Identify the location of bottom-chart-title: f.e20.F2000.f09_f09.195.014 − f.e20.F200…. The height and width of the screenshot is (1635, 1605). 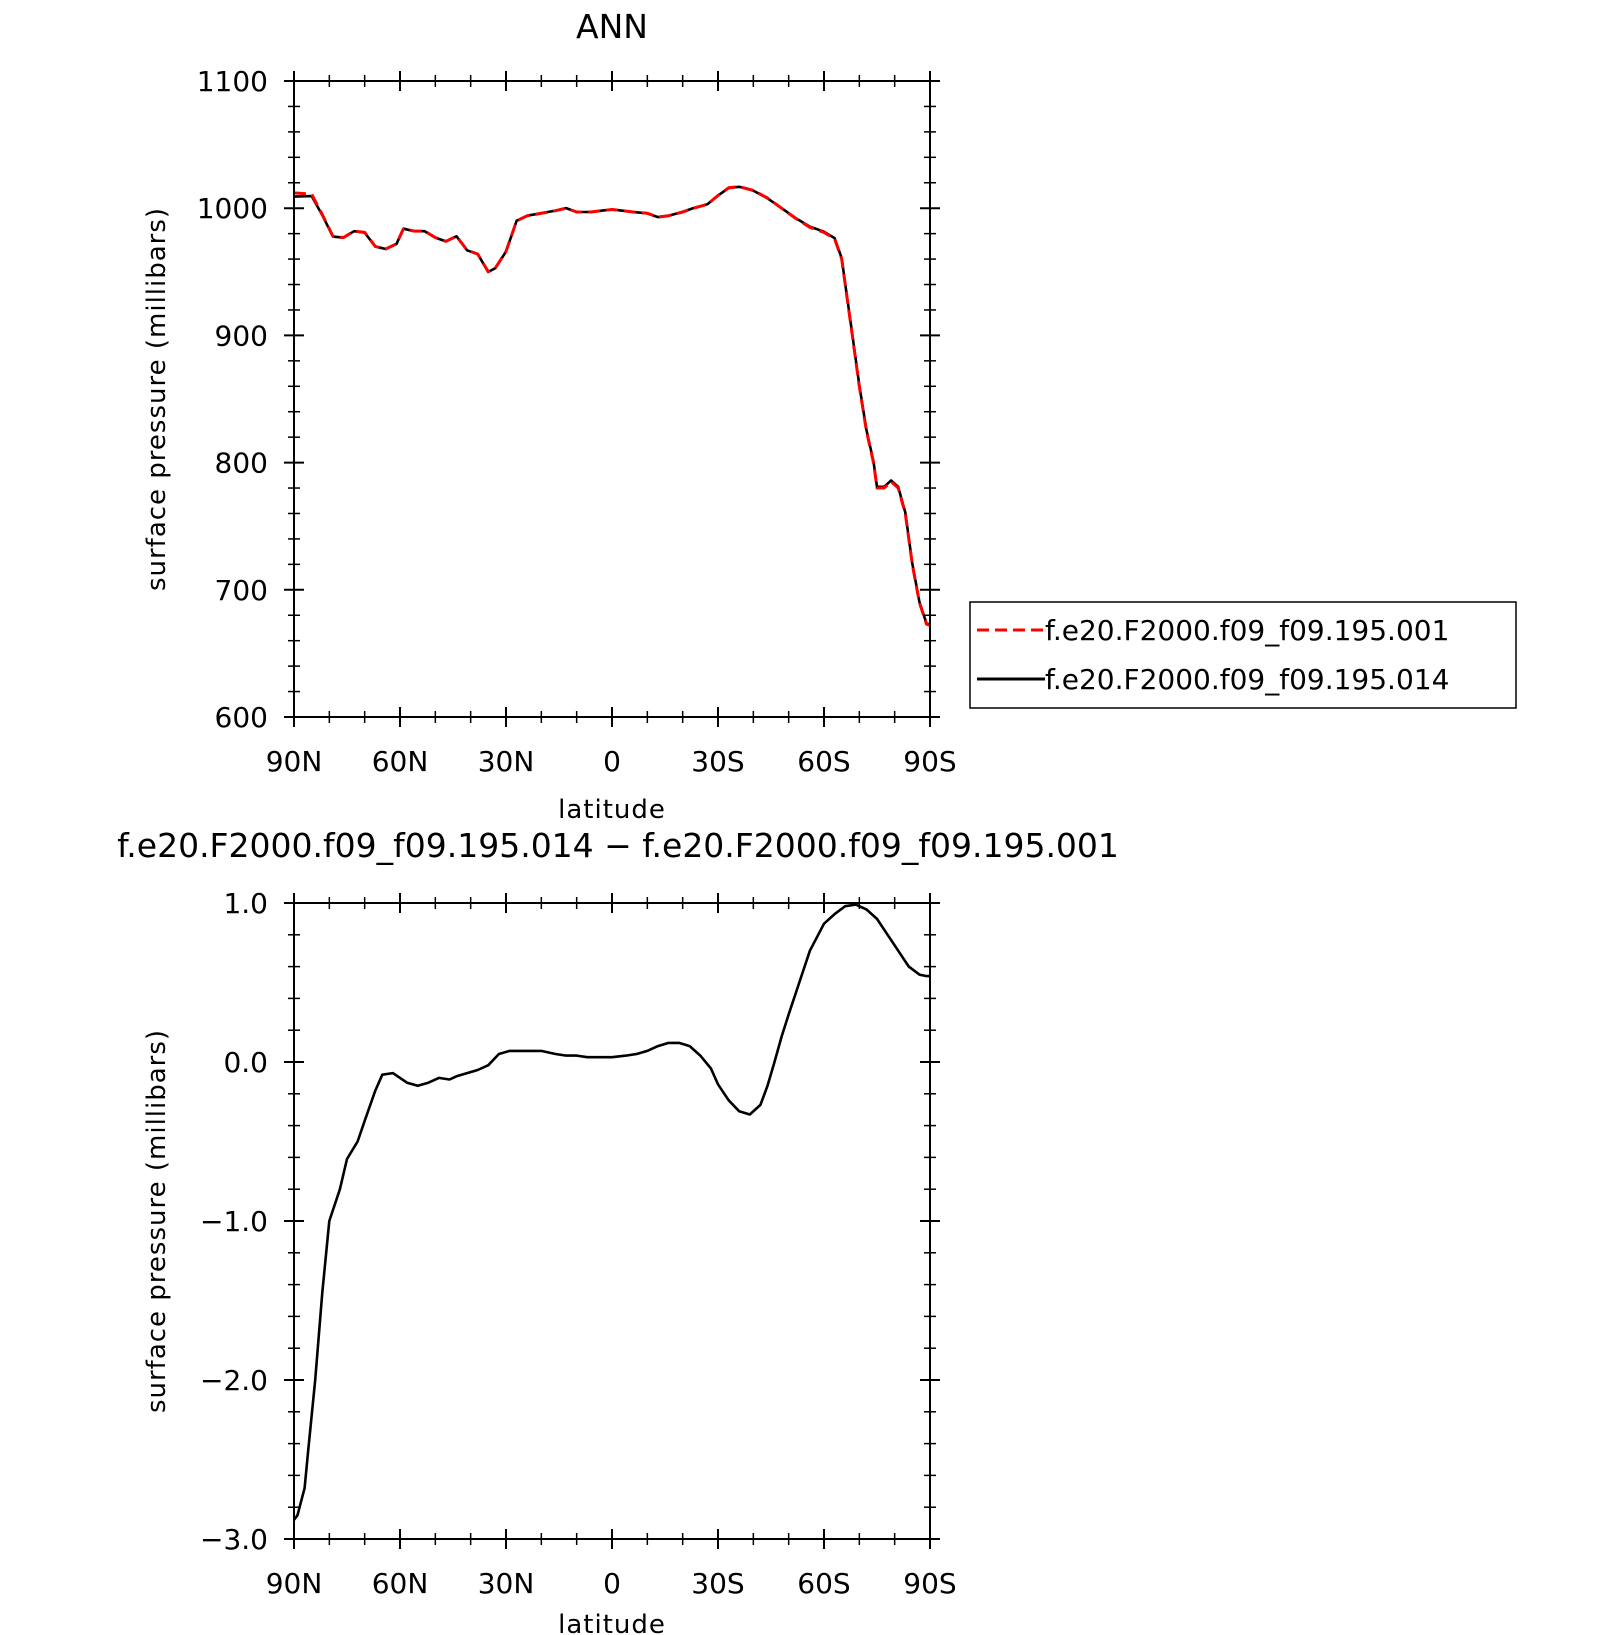
(618, 845).